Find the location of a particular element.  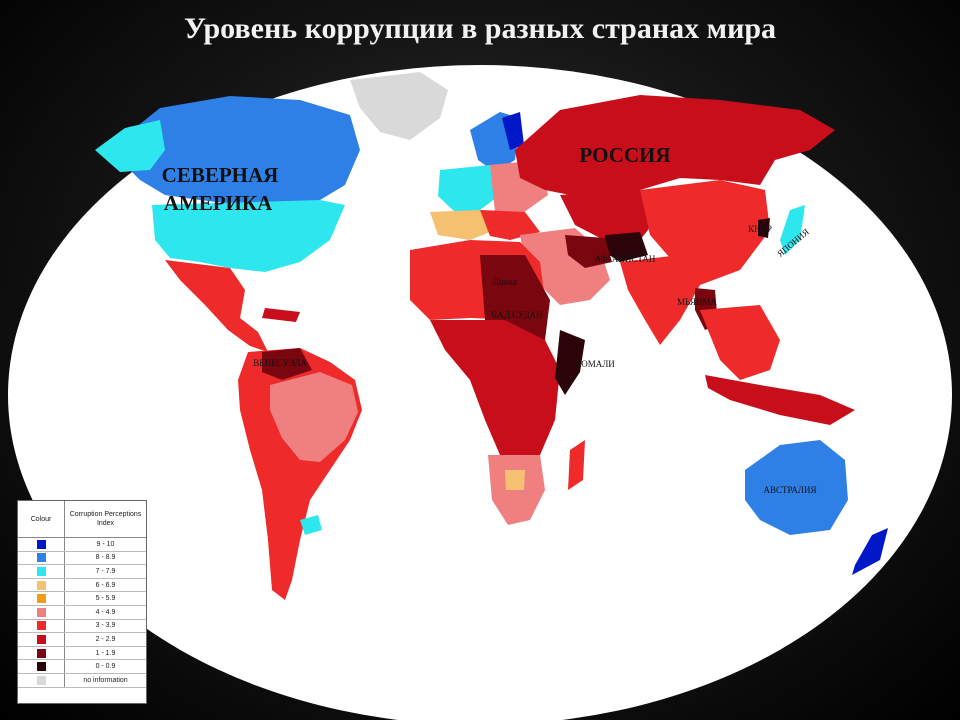

central-africa is located at coordinates (495, 395).